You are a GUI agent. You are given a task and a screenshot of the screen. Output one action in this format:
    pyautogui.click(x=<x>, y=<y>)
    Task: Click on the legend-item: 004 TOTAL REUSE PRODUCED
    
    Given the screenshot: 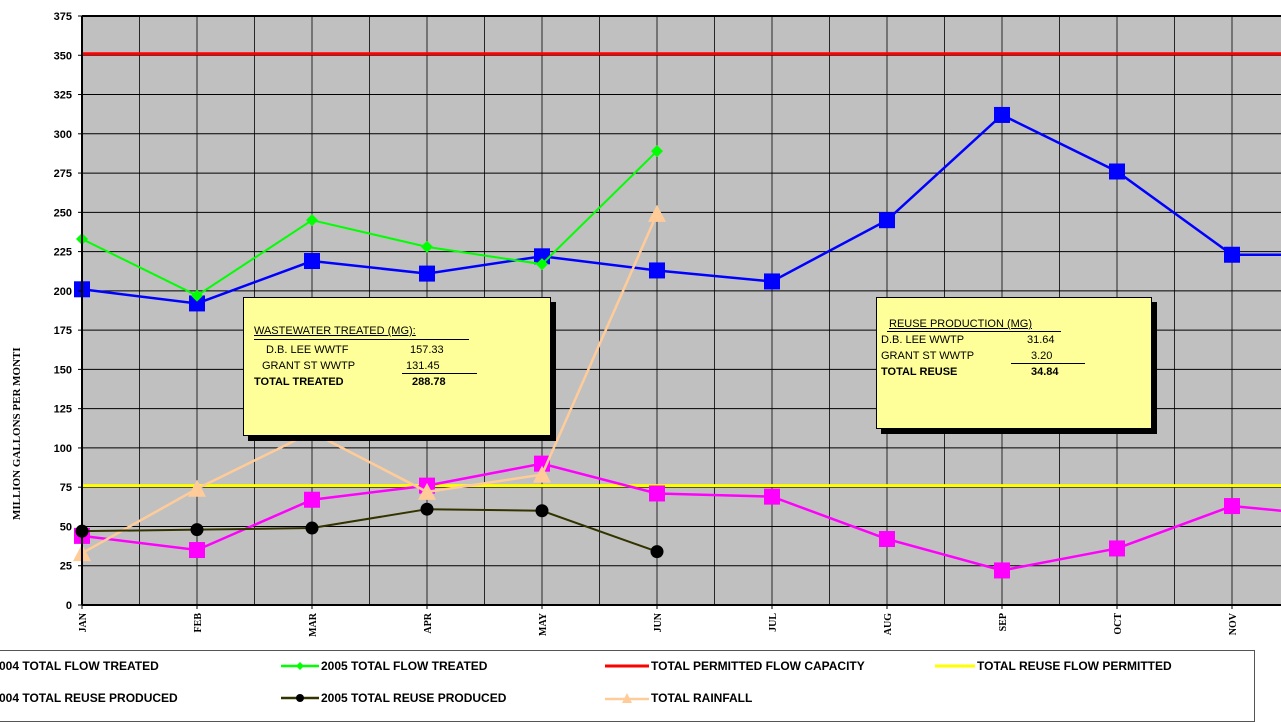 What is the action you would take?
    pyautogui.click(x=89, y=698)
    